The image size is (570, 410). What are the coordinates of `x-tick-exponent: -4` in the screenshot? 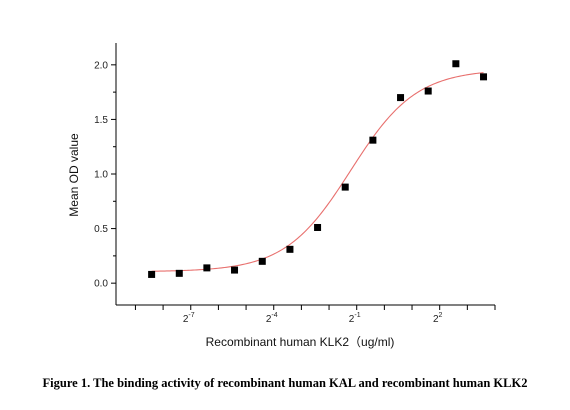 It's located at (274, 315).